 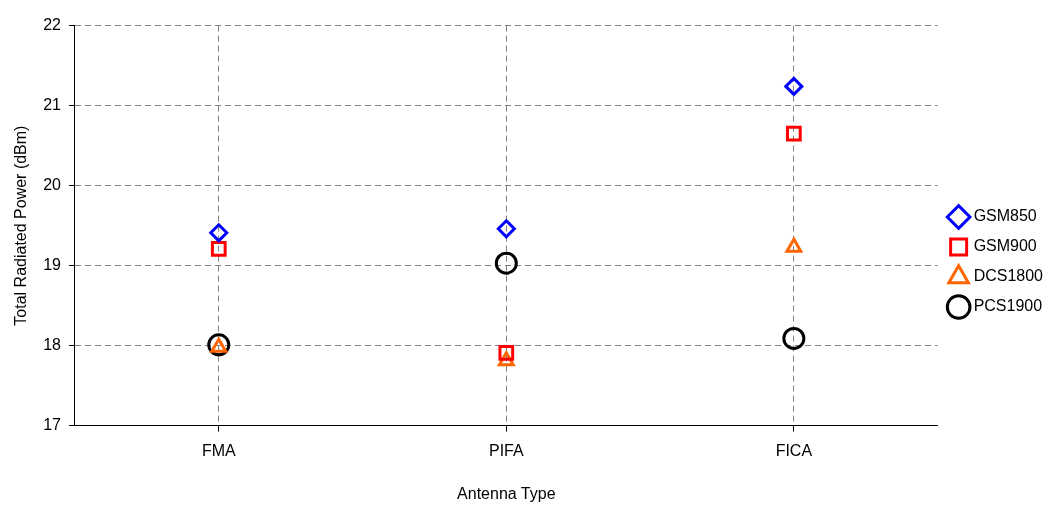 I want to click on legend-label: GSM900, so click(x=1005, y=246).